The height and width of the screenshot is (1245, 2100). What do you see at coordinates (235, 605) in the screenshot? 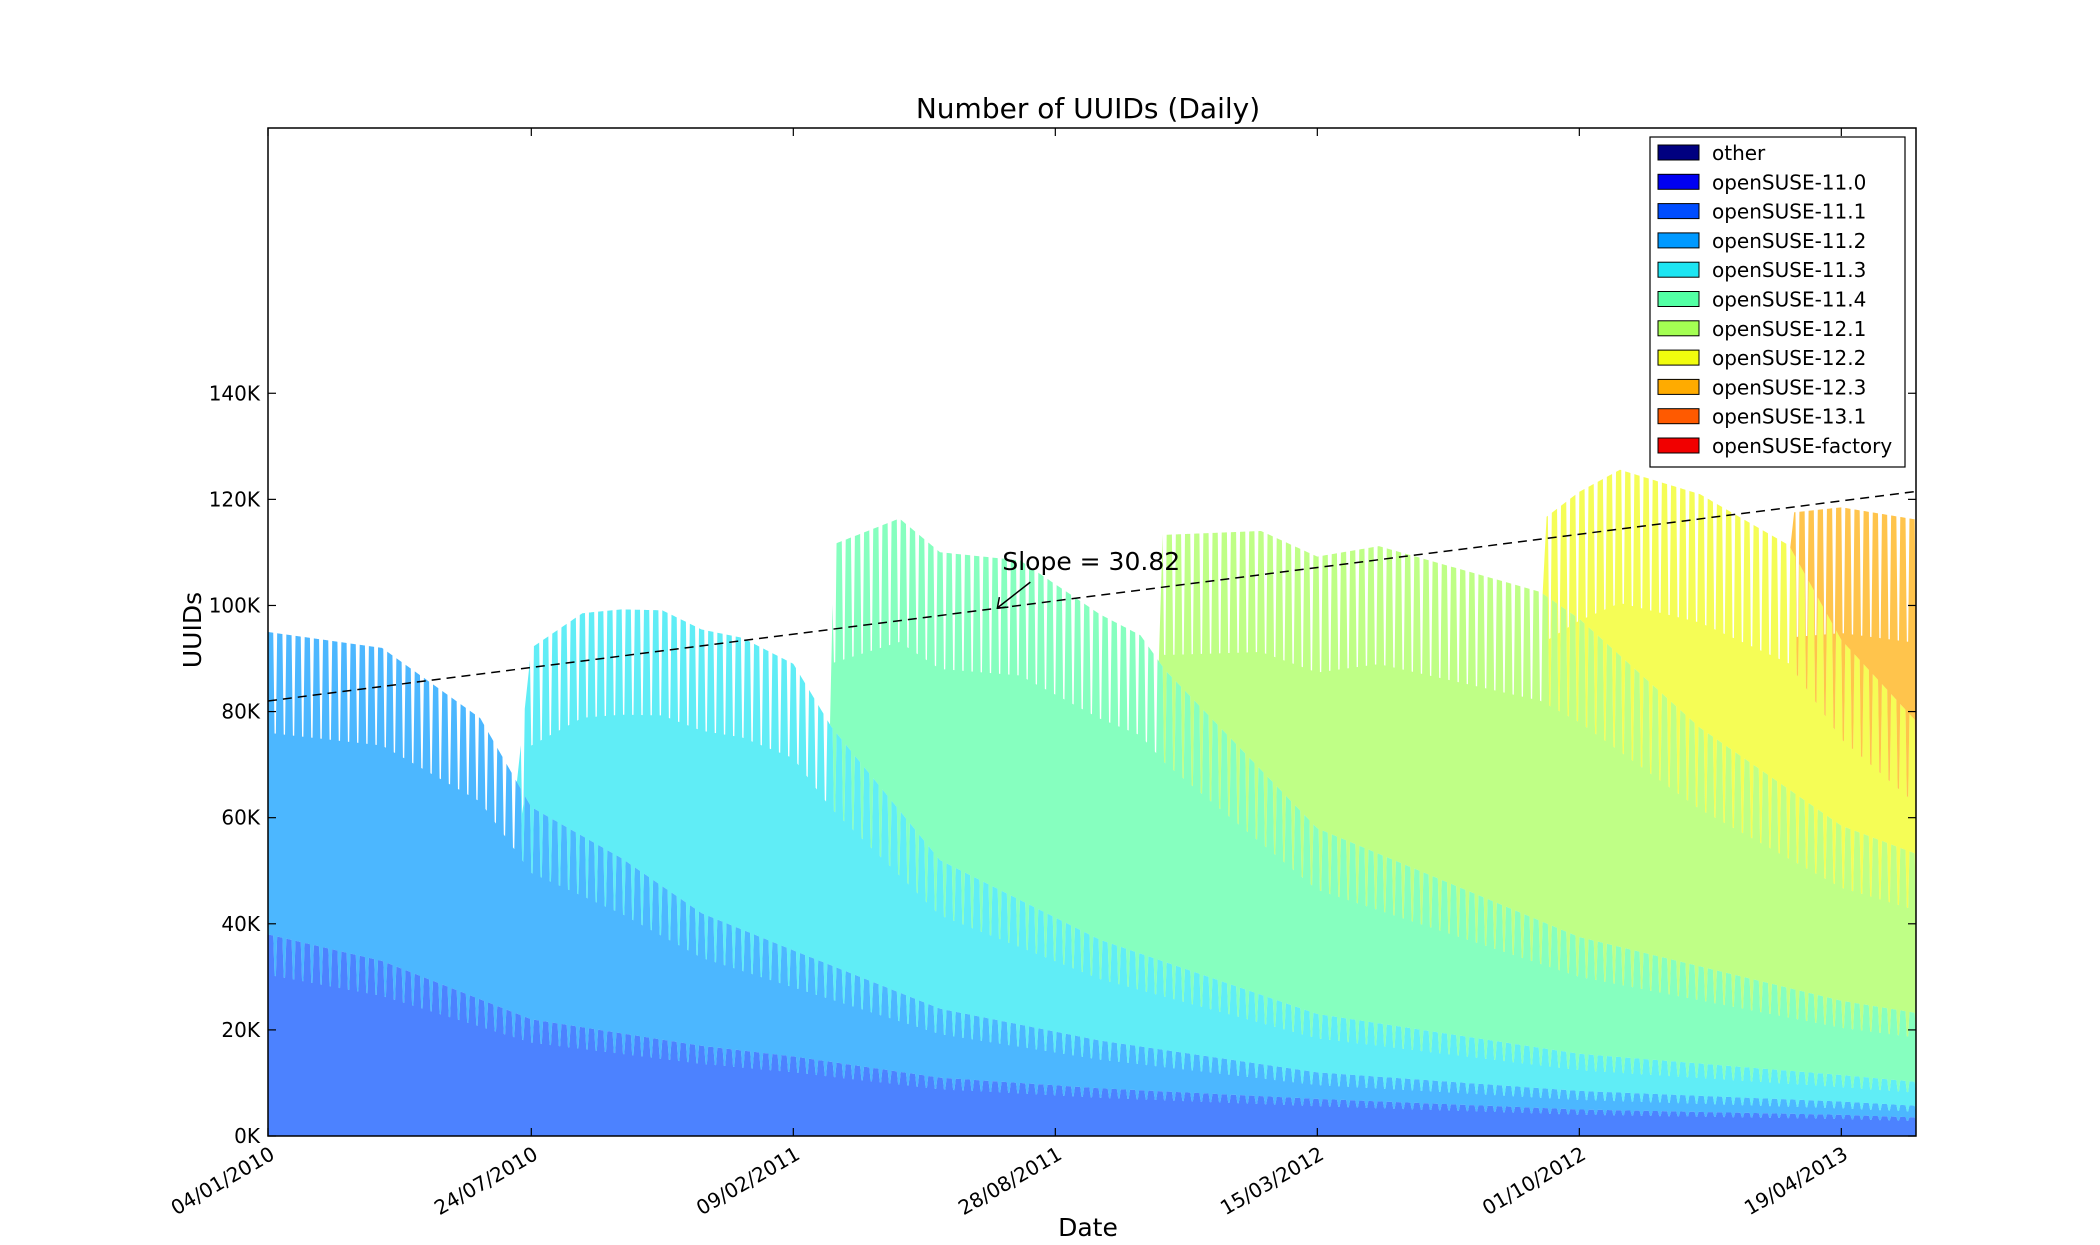
I see `y-tick-label: 100K` at bounding box center [235, 605].